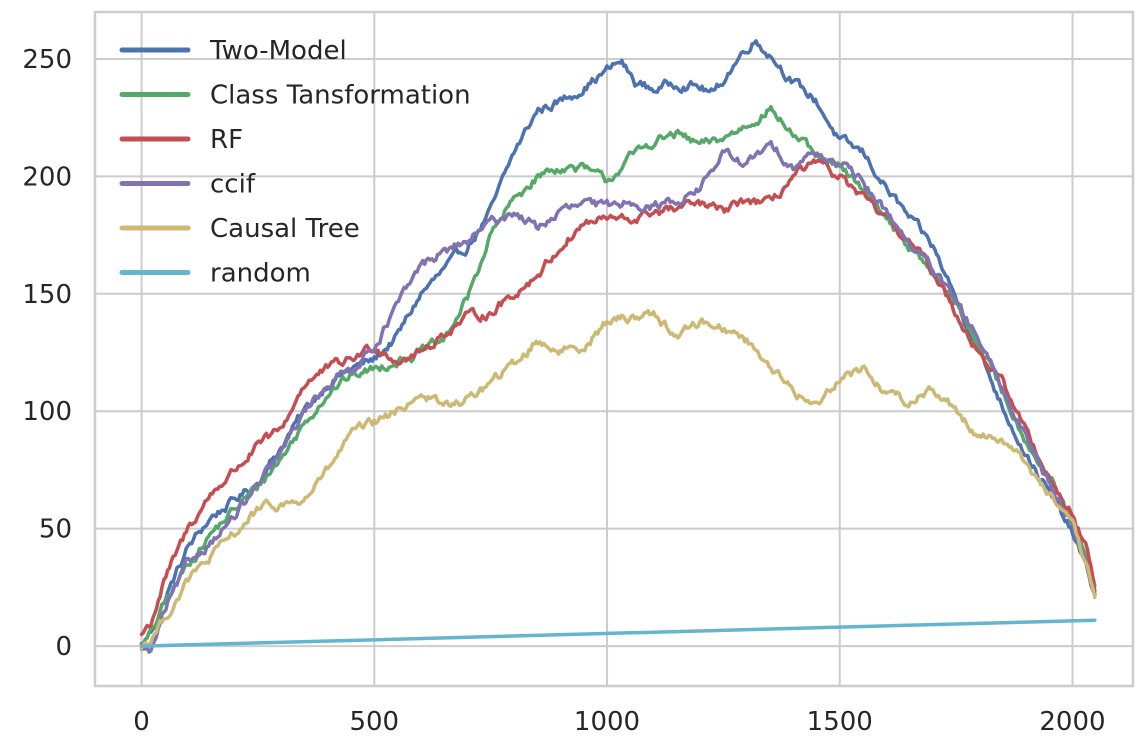 The width and height of the screenshot is (1147, 755). Describe the element at coordinates (55, 530) in the screenshot. I see `y-tick-label: 50` at that location.